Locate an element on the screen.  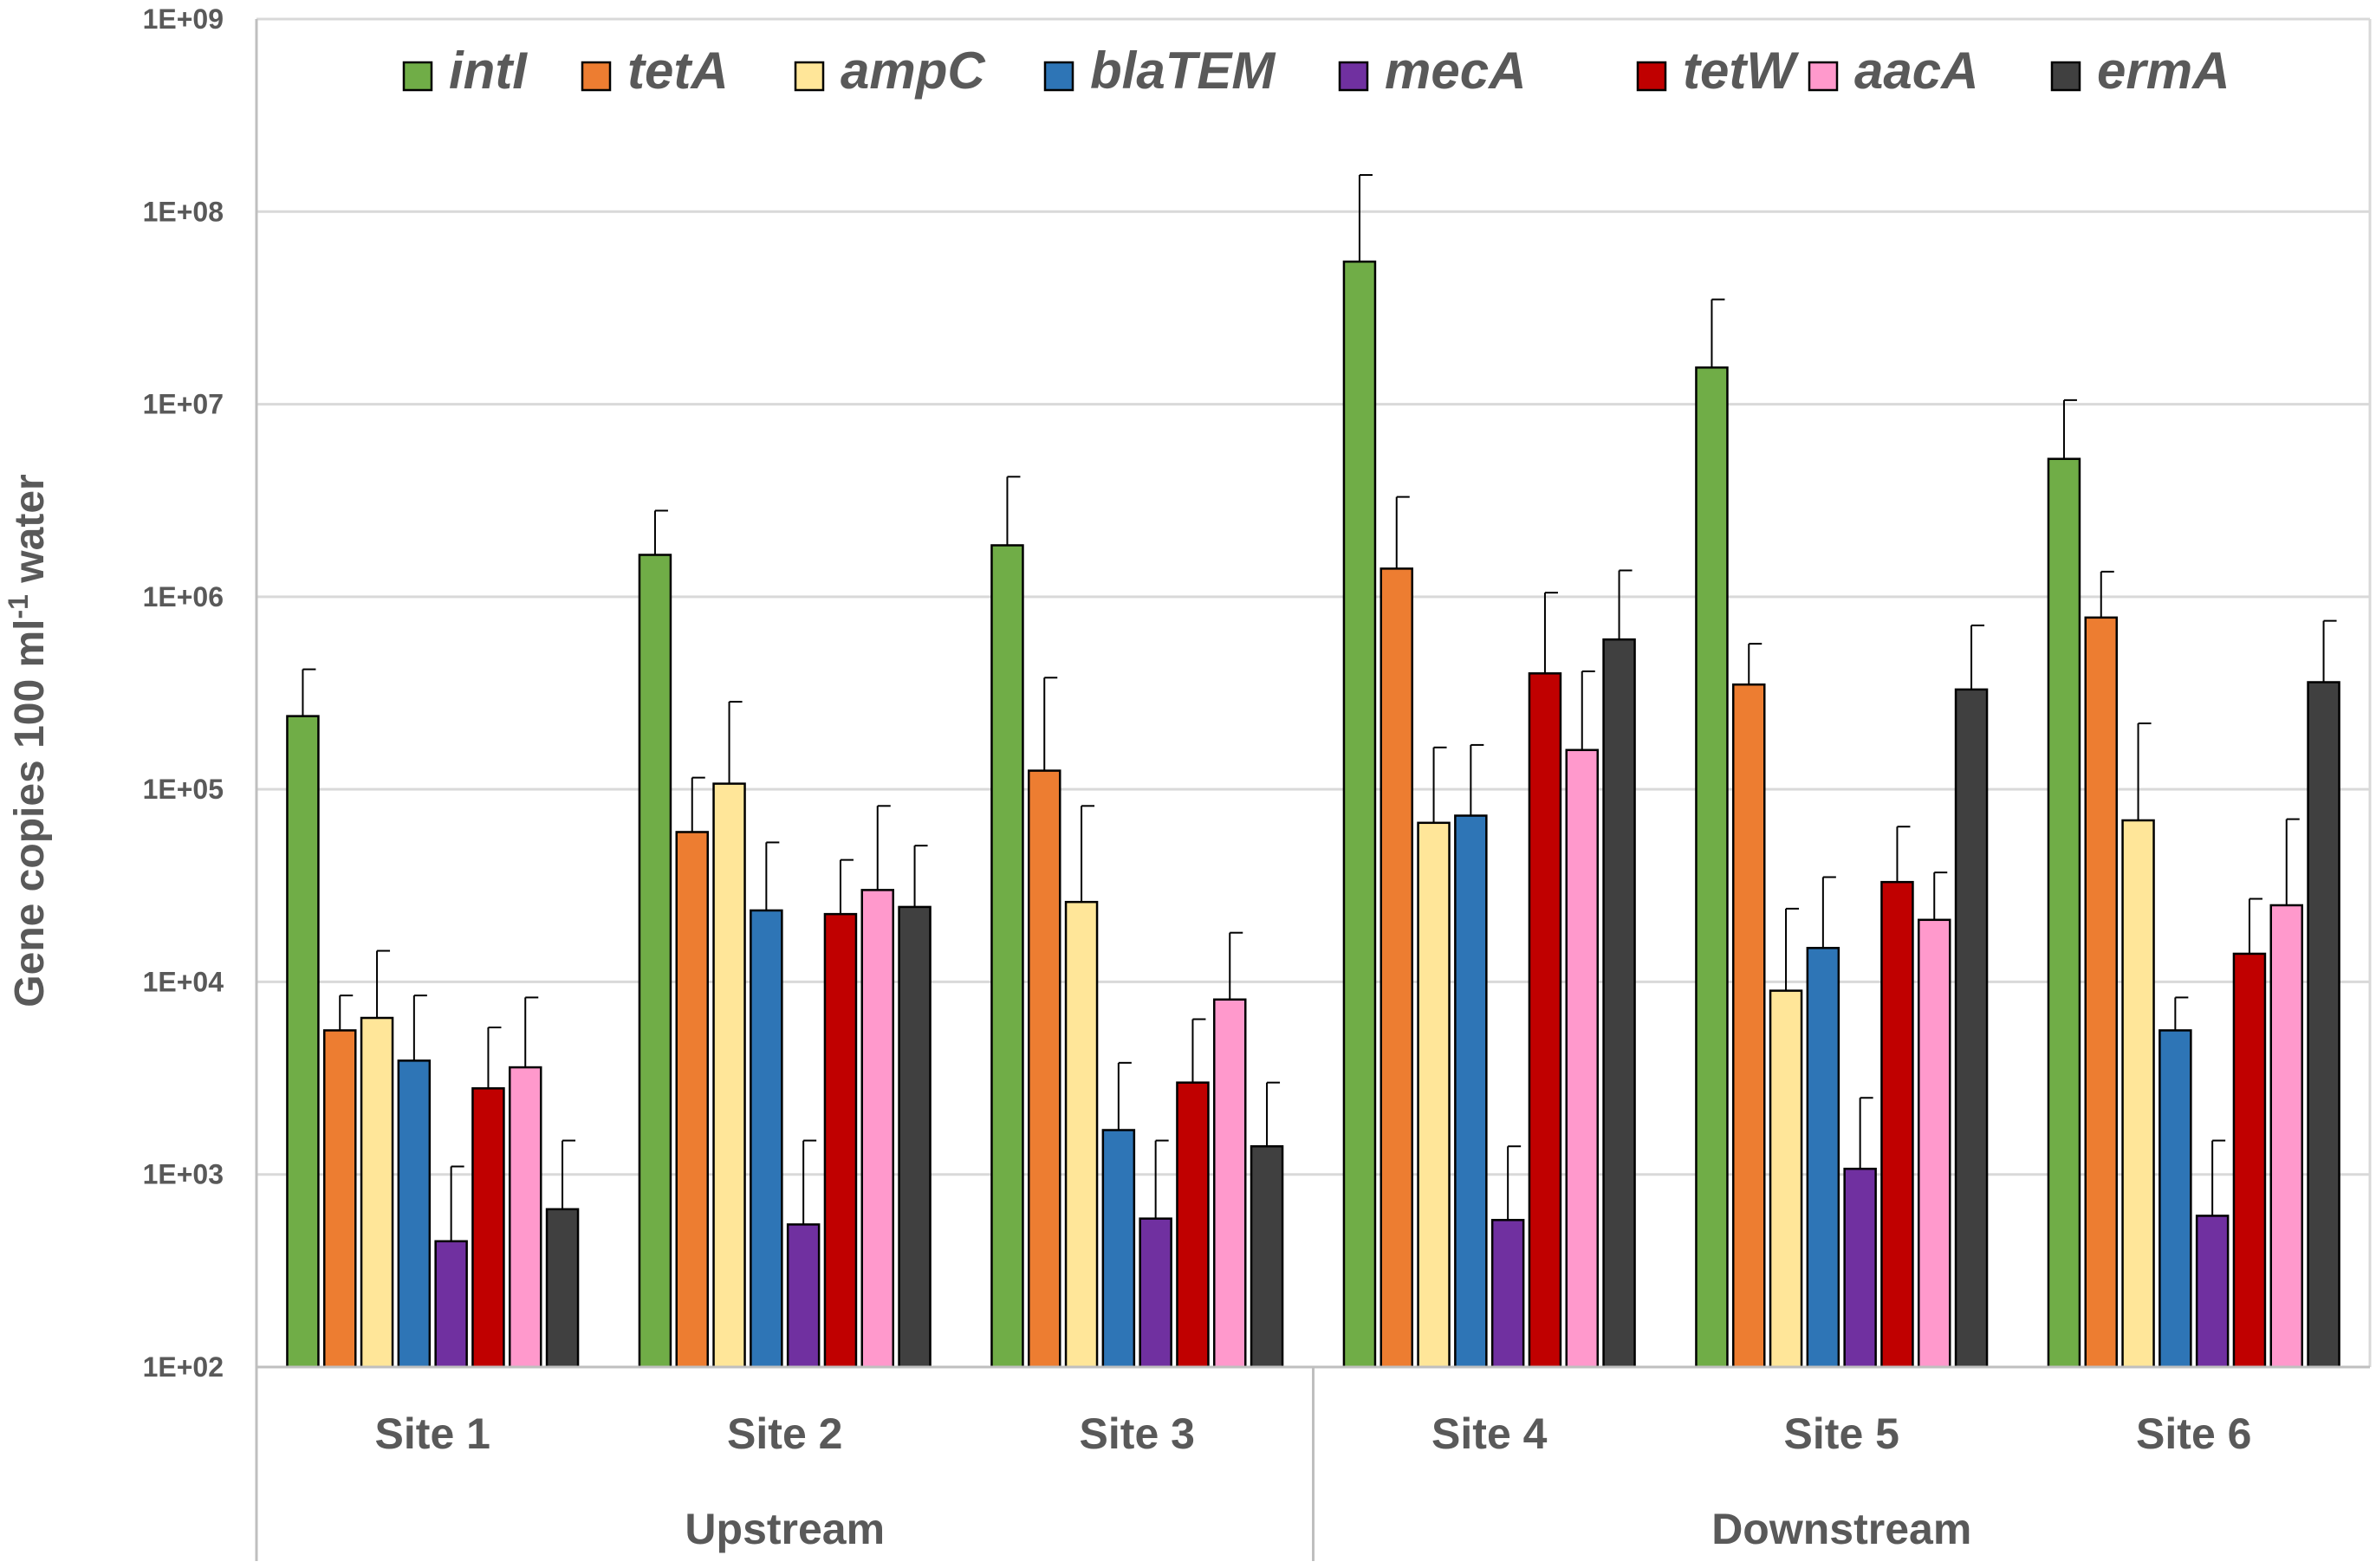
y-tick-label: 1E+07 is located at coordinates (183, 404).